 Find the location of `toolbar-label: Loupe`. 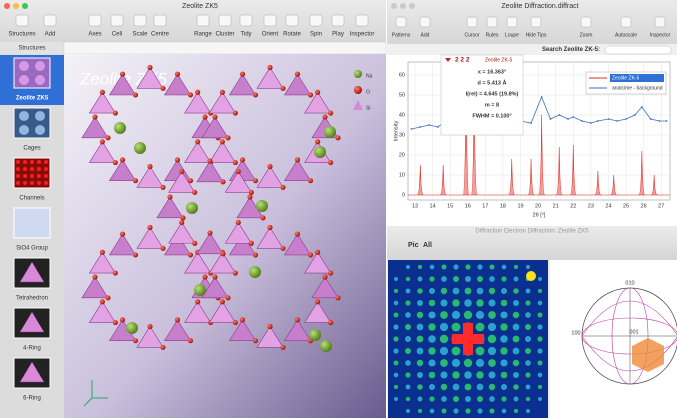

toolbar-label: Loupe is located at coordinates (512, 35).